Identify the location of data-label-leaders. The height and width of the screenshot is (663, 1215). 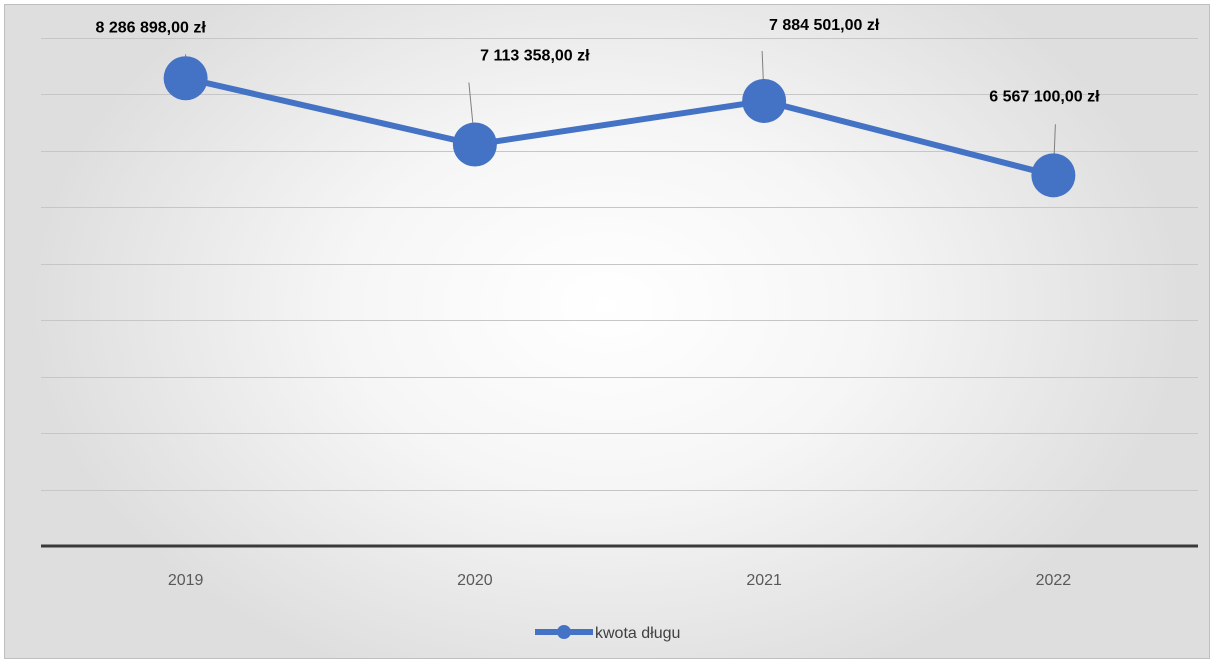
(620, 113).